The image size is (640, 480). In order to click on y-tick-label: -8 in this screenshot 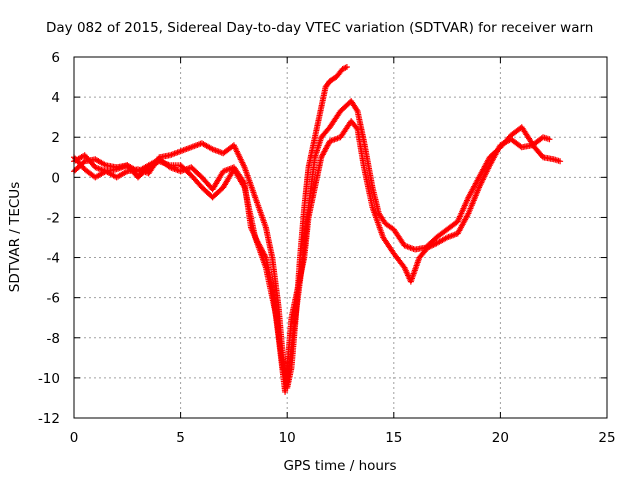, I will do `click(53, 339)`.